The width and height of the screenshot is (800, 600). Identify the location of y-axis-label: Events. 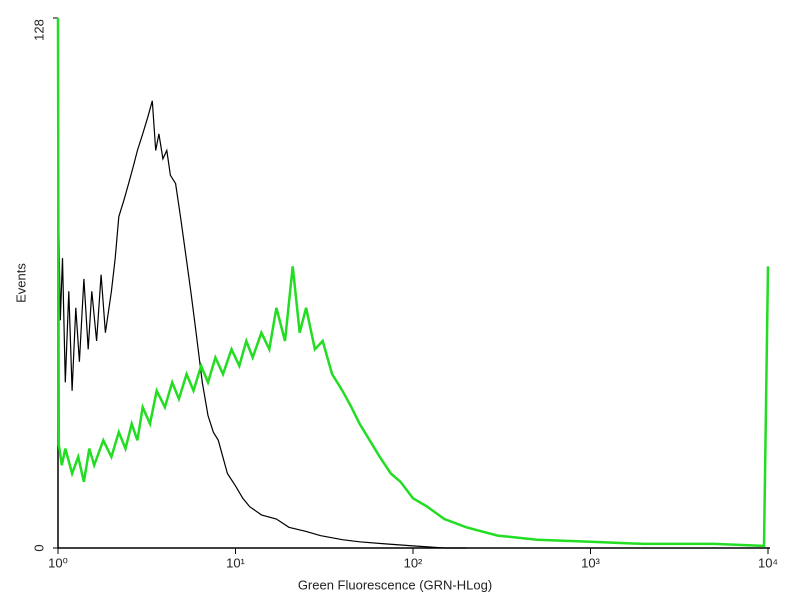
(20, 283).